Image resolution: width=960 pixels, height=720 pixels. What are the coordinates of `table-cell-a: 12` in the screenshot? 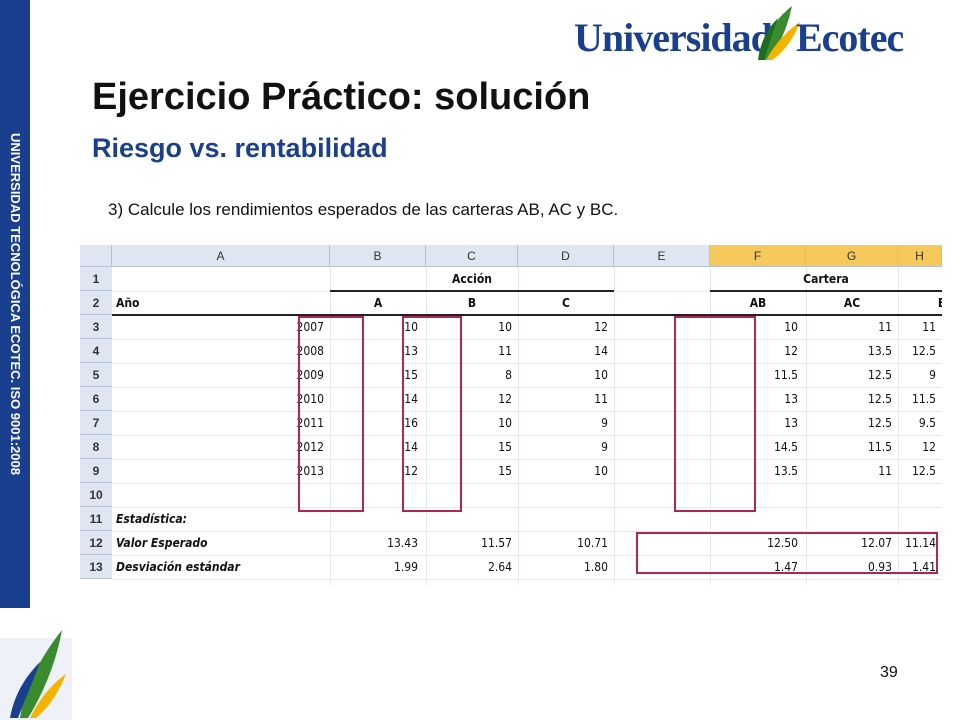 It's located at (411, 471).